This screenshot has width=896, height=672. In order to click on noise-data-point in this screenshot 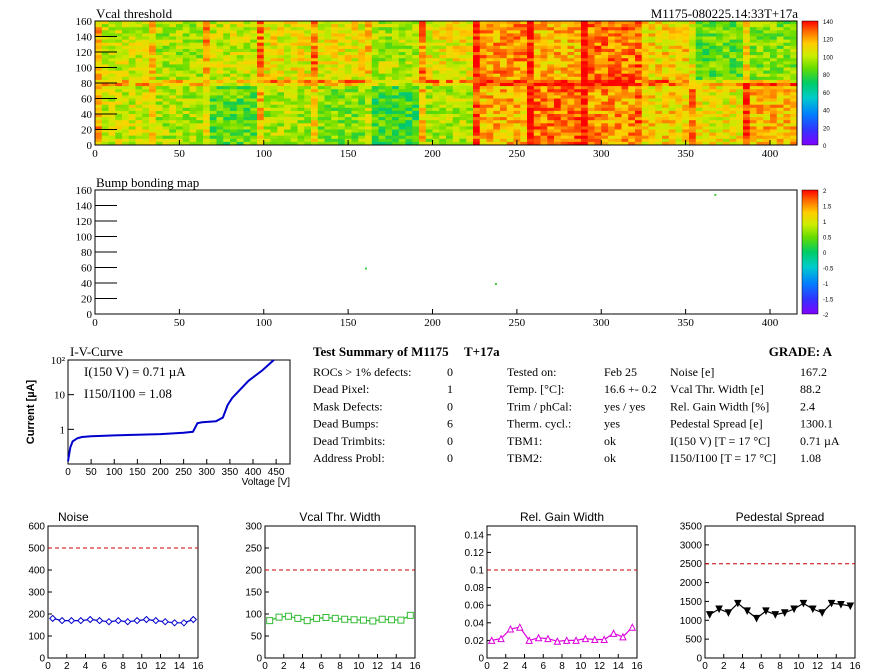, I will do `click(81, 620)`.